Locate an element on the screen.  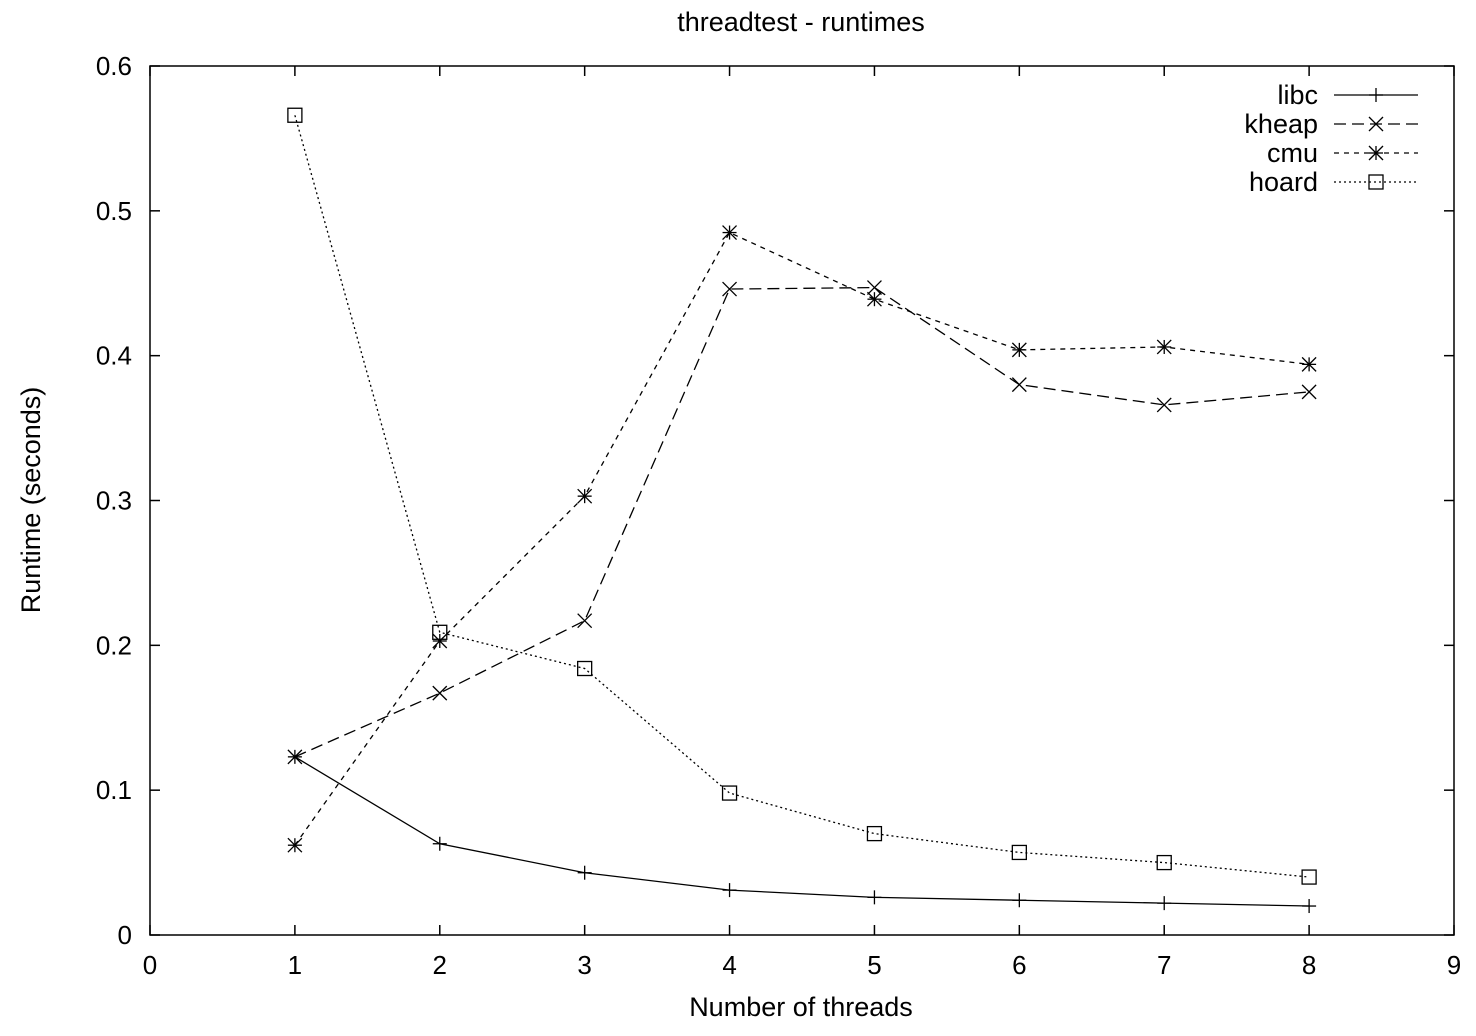
series-line-libc is located at coordinates (802, 831).